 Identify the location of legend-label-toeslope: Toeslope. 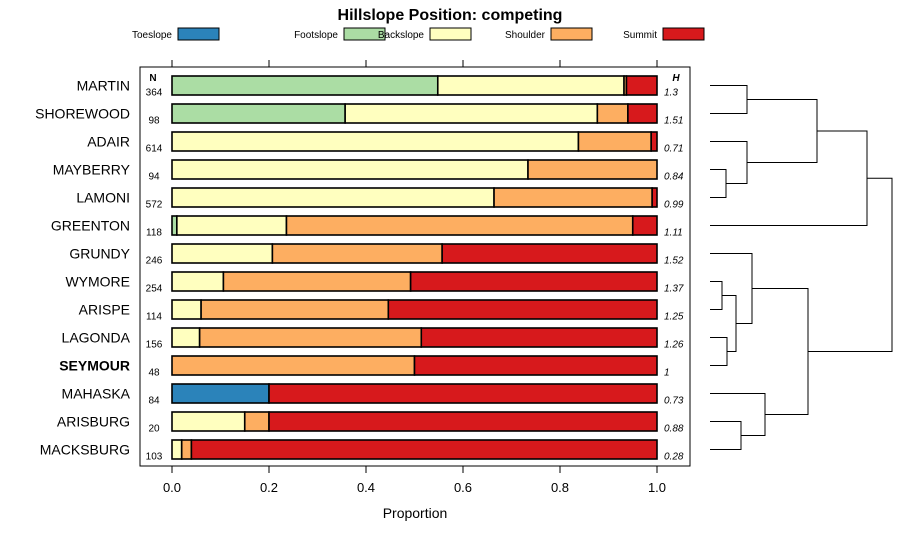
(152, 35).